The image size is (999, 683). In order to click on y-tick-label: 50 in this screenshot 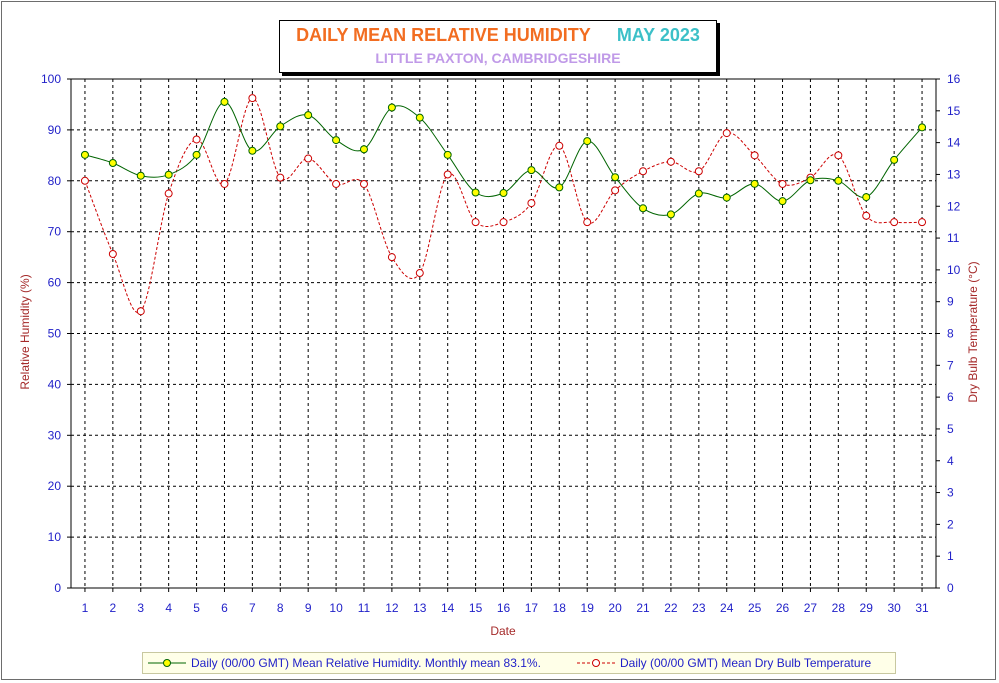, I will do `click(55, 334)`.